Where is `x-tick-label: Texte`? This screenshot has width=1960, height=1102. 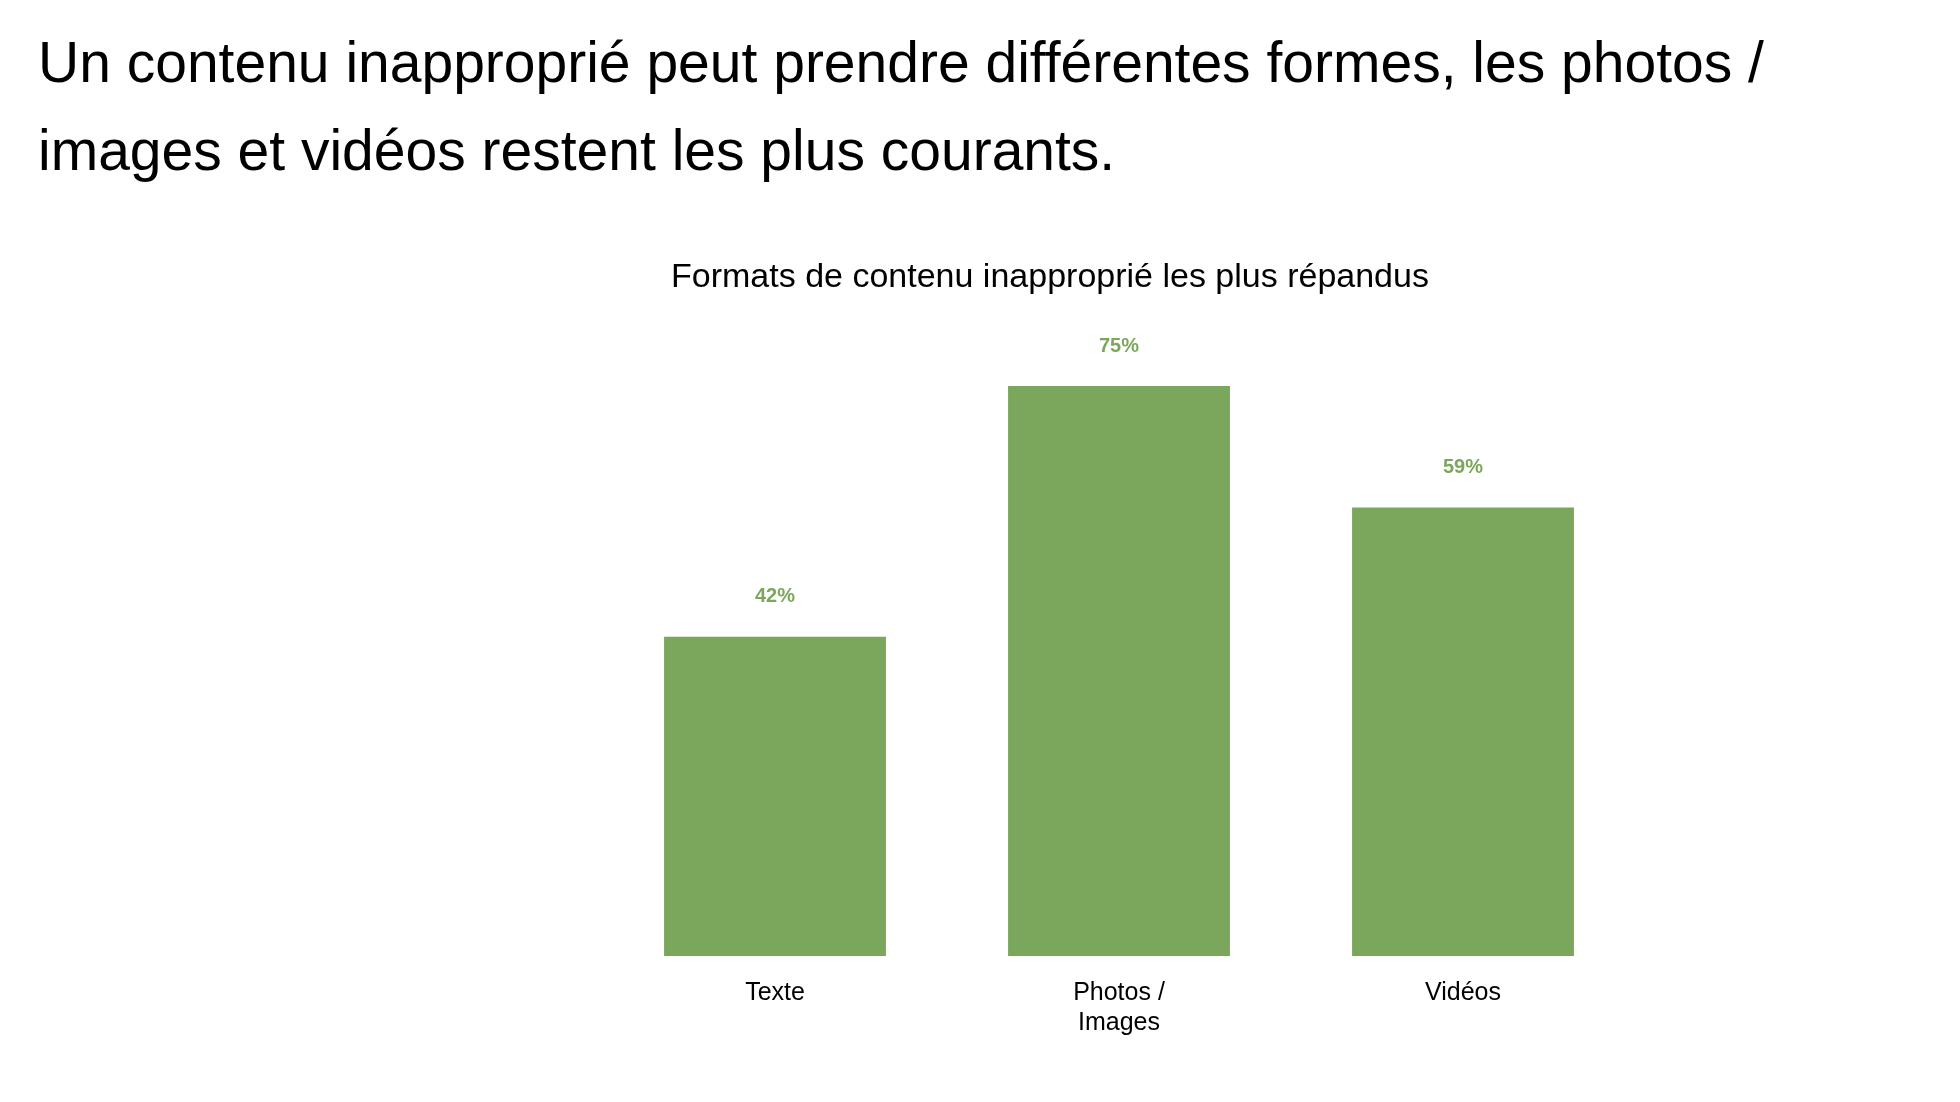
x-tick-label: Texte is located at coordinates (775, 990).